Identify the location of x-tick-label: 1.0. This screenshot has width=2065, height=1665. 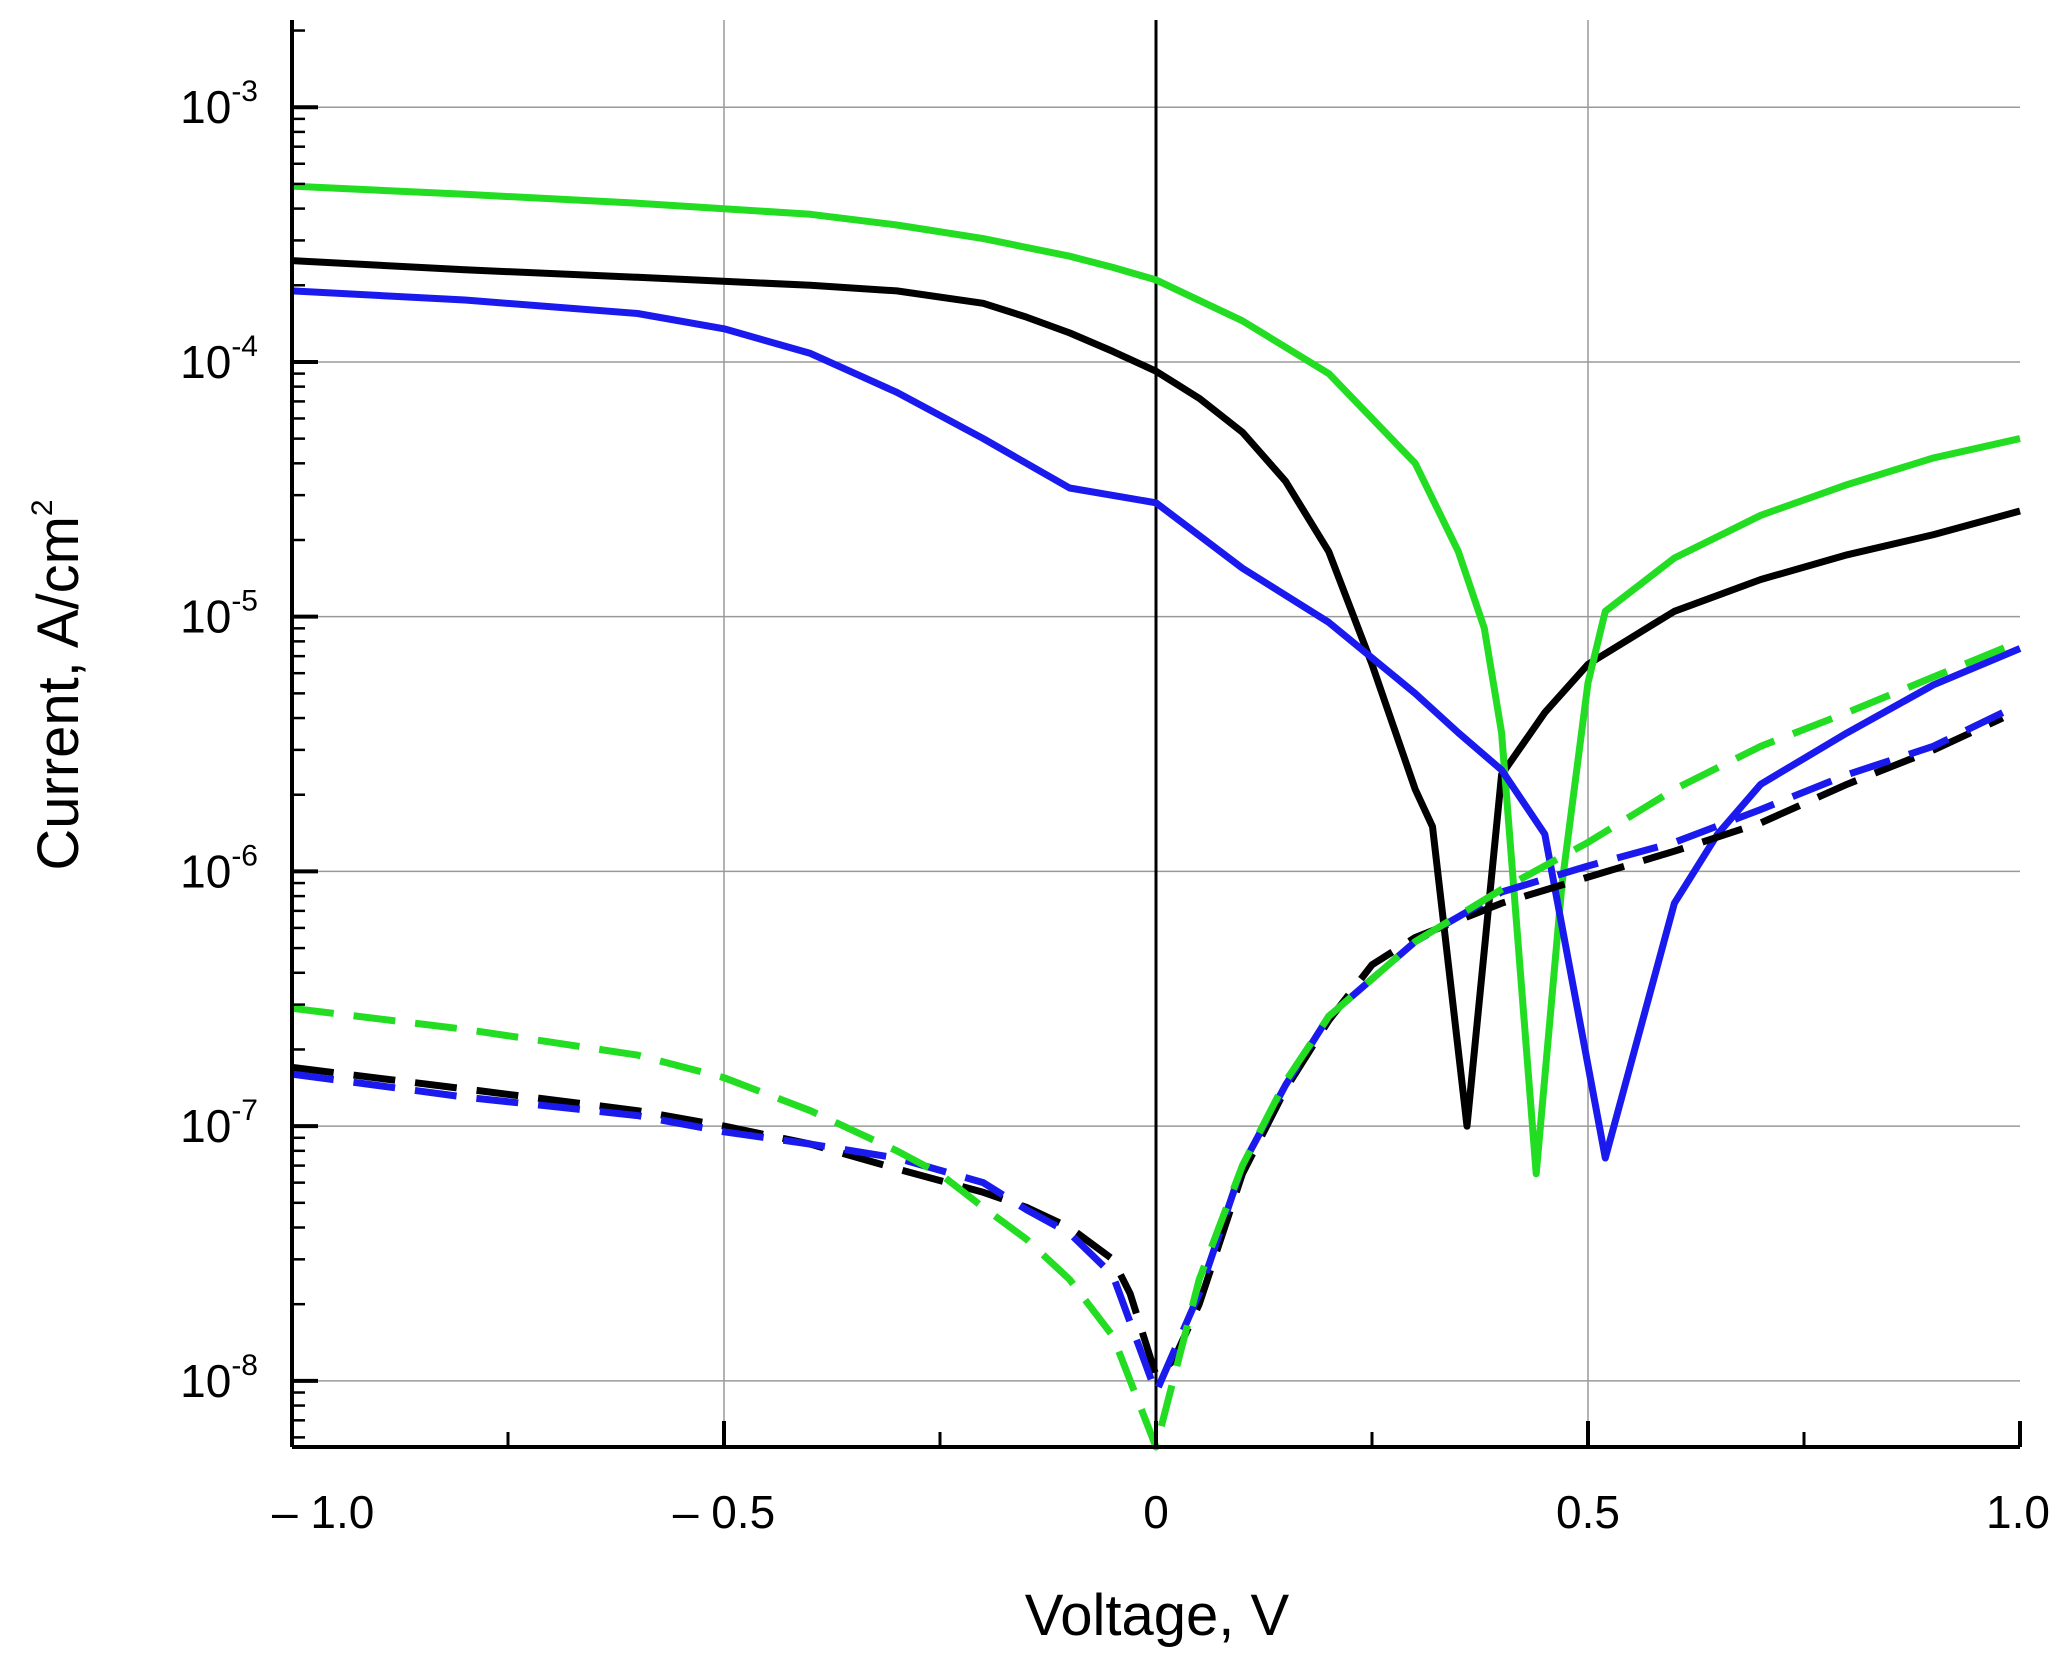
(2018, 1512).